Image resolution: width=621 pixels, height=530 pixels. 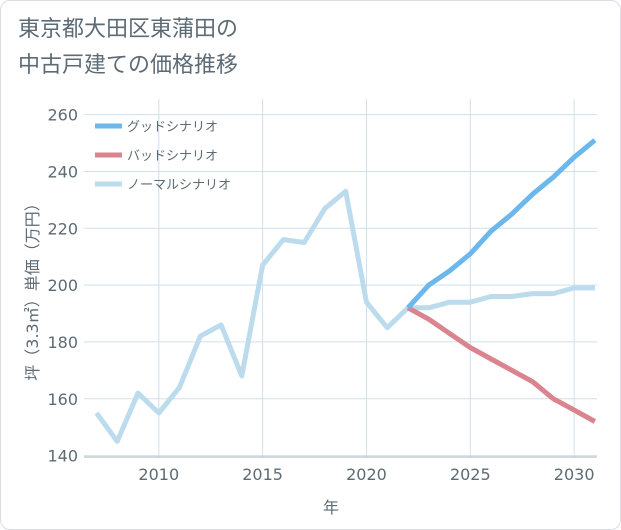 What do you see at coordinates (262, 474) in the screenshot?
I see `x-tick-label: 2015` at bounding box center [262, 474].